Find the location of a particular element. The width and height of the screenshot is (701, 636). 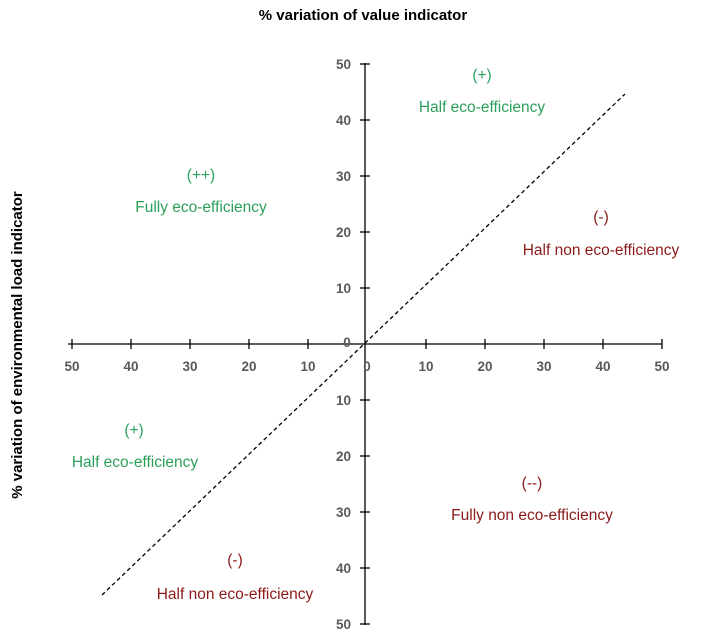

quadrant-bottom-left: (-) Half non eco-efficiency is located at coordinates (235, 577).